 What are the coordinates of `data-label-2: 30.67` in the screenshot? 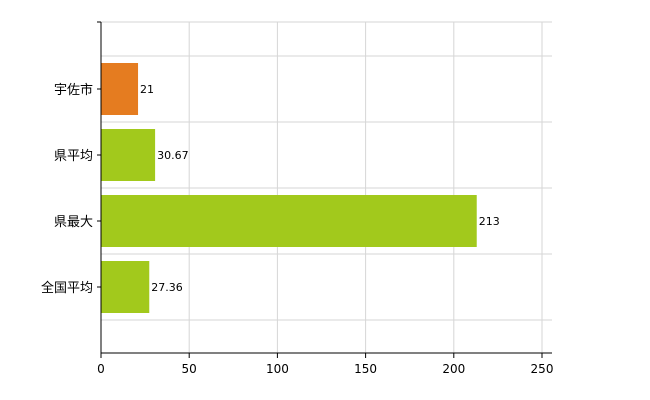 It's located at (173, 155).